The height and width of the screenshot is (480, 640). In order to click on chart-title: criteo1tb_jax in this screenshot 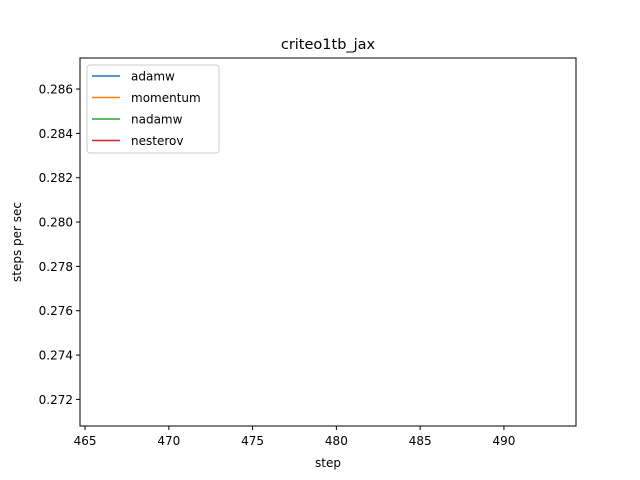, I will do `click(328, 45)`.